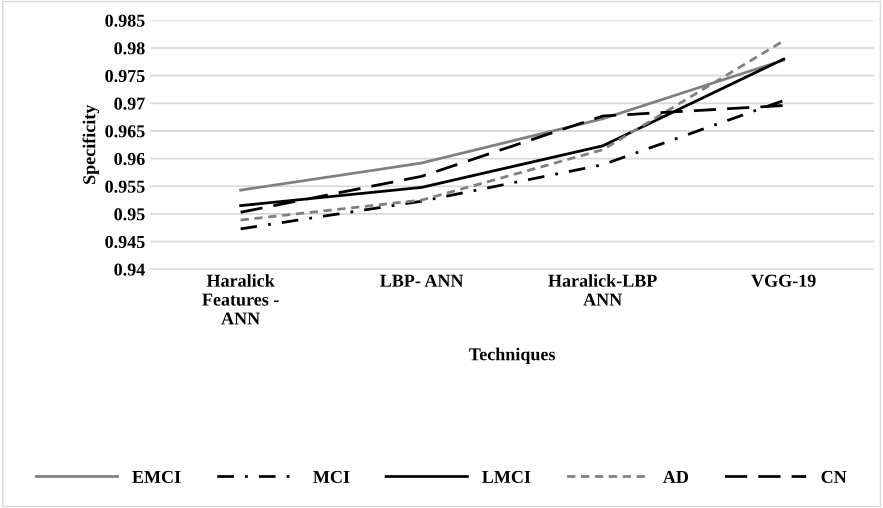 The width and height of the screenshot is (883, 508). Describe the element at coordinates (125, 76) in the screenshot. I see `y-tick-label: 0.975` at that location.